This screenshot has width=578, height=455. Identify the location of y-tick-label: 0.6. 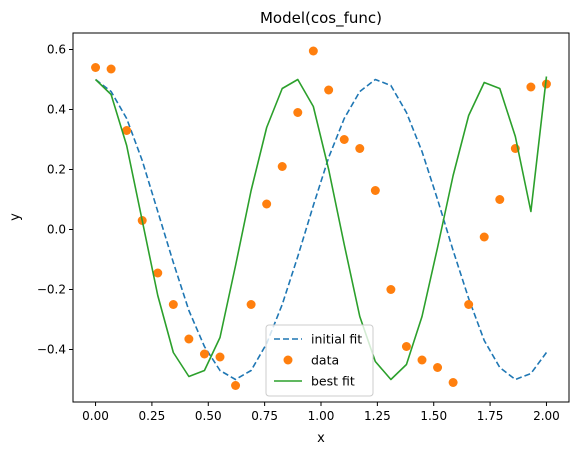
(56, 50).